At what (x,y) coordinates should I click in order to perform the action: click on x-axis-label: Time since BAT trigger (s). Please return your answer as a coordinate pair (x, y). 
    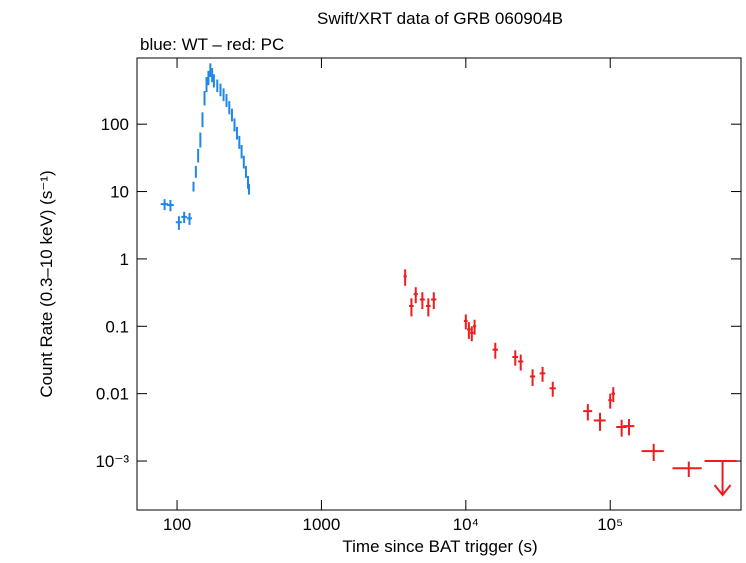
    Looking at the image, I should click on (439, 546).